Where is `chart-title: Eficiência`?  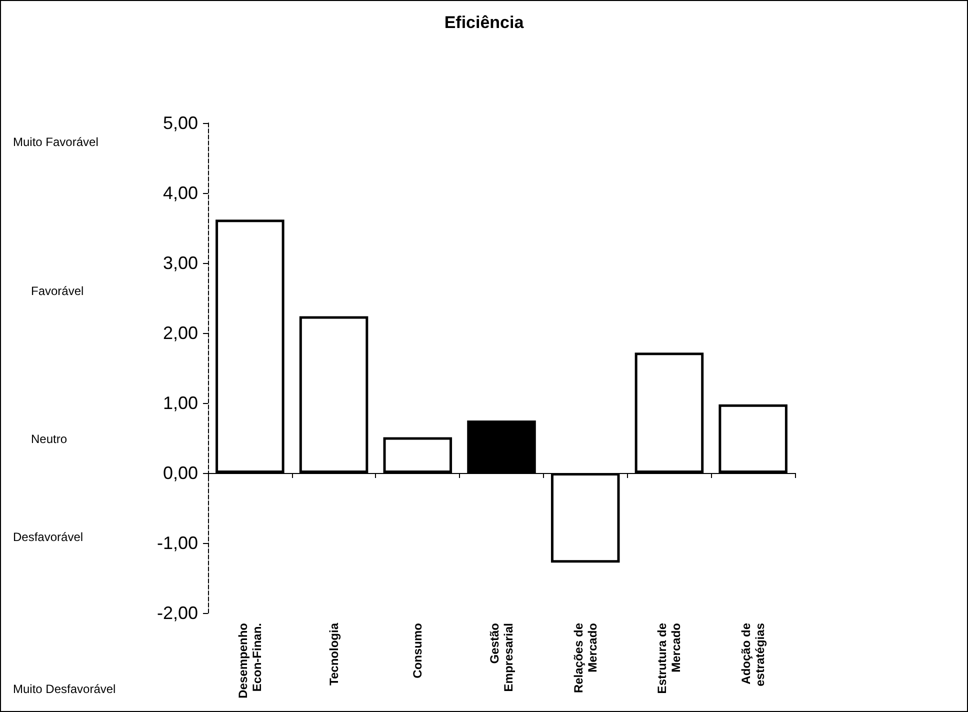 chart-title: Eficiência is located at coordinates (484, 22).